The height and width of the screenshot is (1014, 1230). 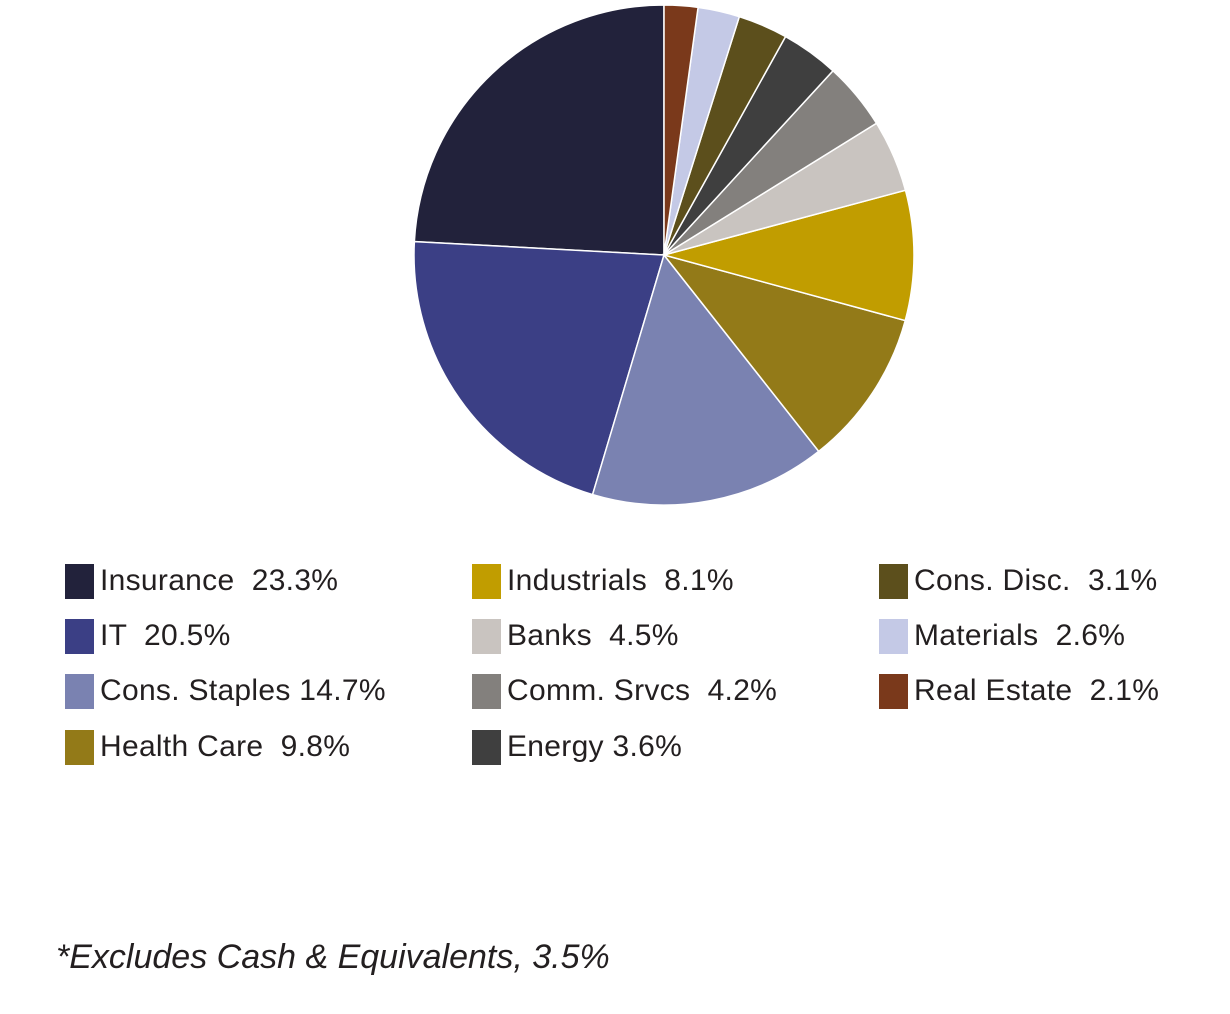 I want to click on legend-label-industrials: Industrials 8.1%, so click(x=620, y=580).